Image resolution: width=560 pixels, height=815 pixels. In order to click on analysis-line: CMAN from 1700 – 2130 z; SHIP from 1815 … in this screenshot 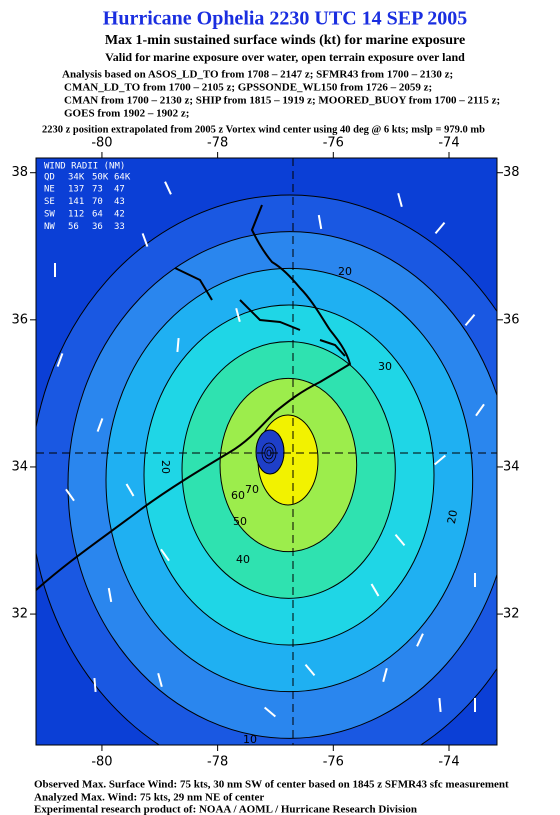, I will do `click(282, 101)`.